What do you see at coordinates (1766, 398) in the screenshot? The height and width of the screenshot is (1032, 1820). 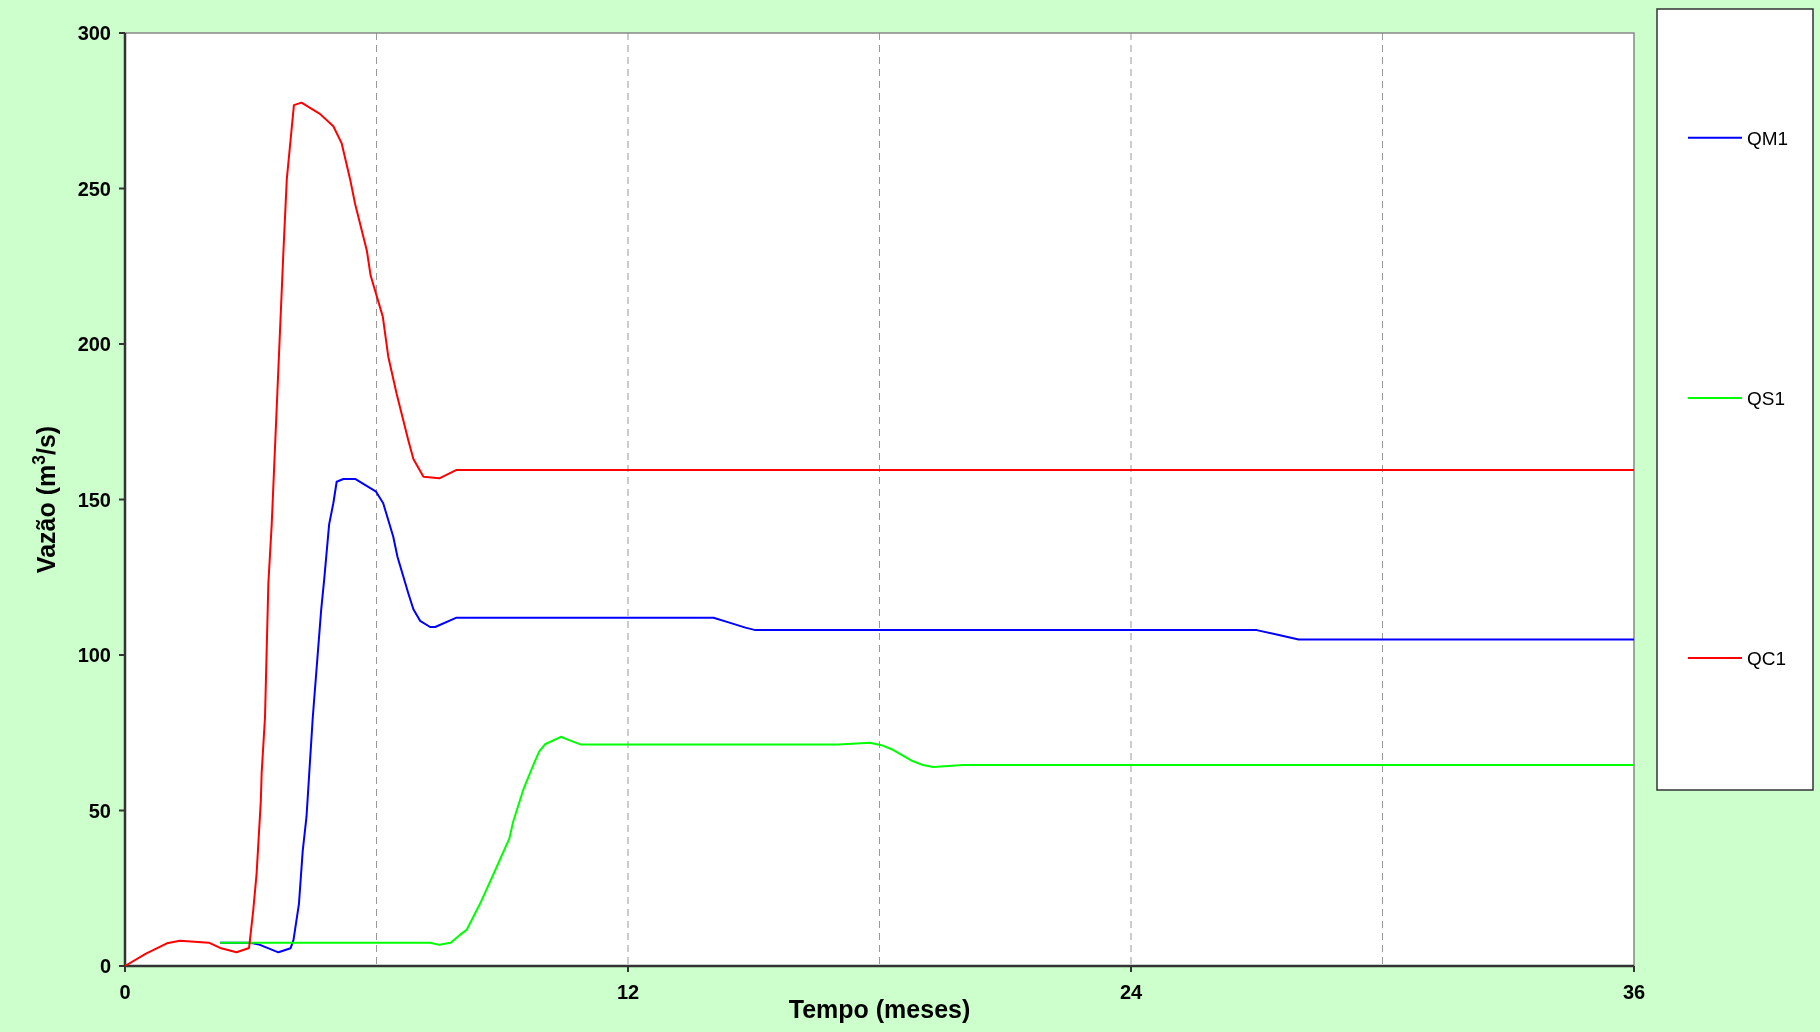 I see `legend-label: QS1` at bounding box center [1766, 398].